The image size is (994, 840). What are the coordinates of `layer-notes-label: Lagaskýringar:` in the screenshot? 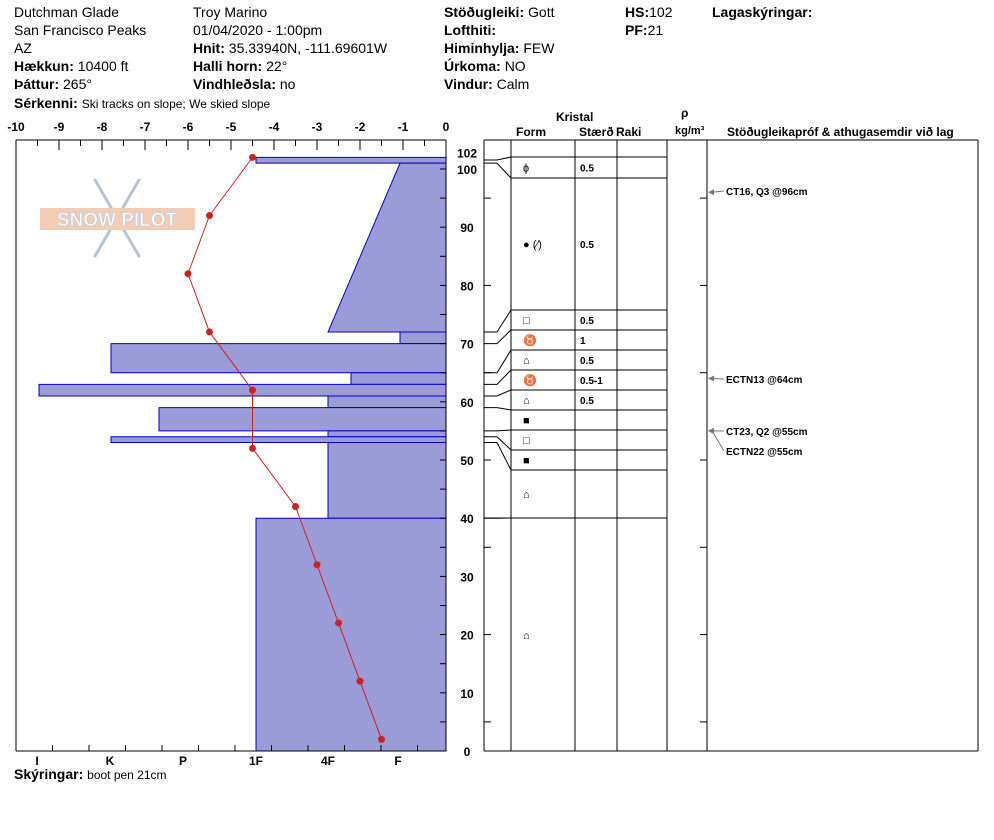 It's located at (762, 12).